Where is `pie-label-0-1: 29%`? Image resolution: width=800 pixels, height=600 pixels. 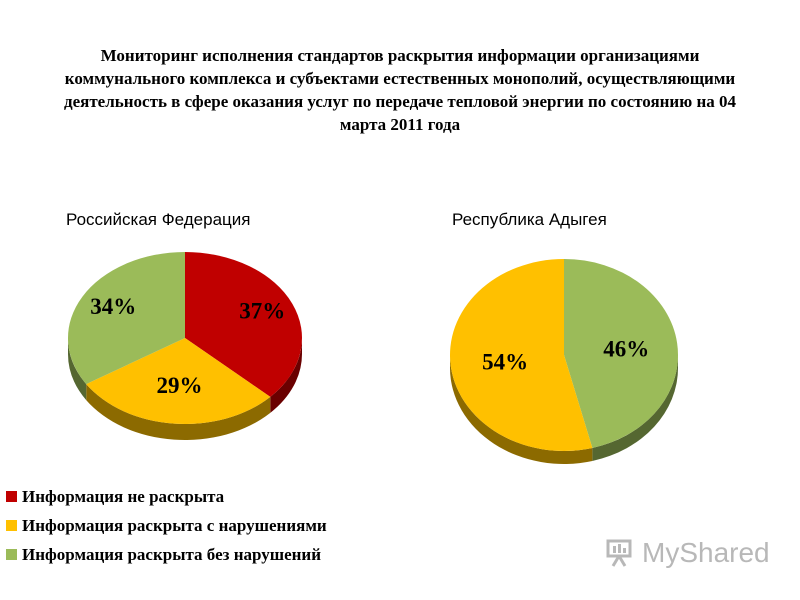 pie-label-0-1: 29% is located at coordinates (179, 385).